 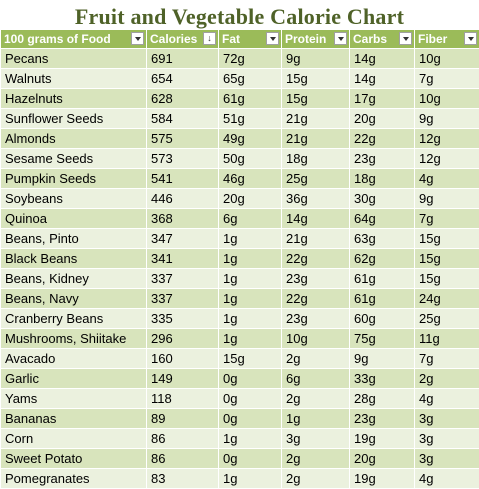 I want to click on header-protein: Protein, so click(x=316, y=39).